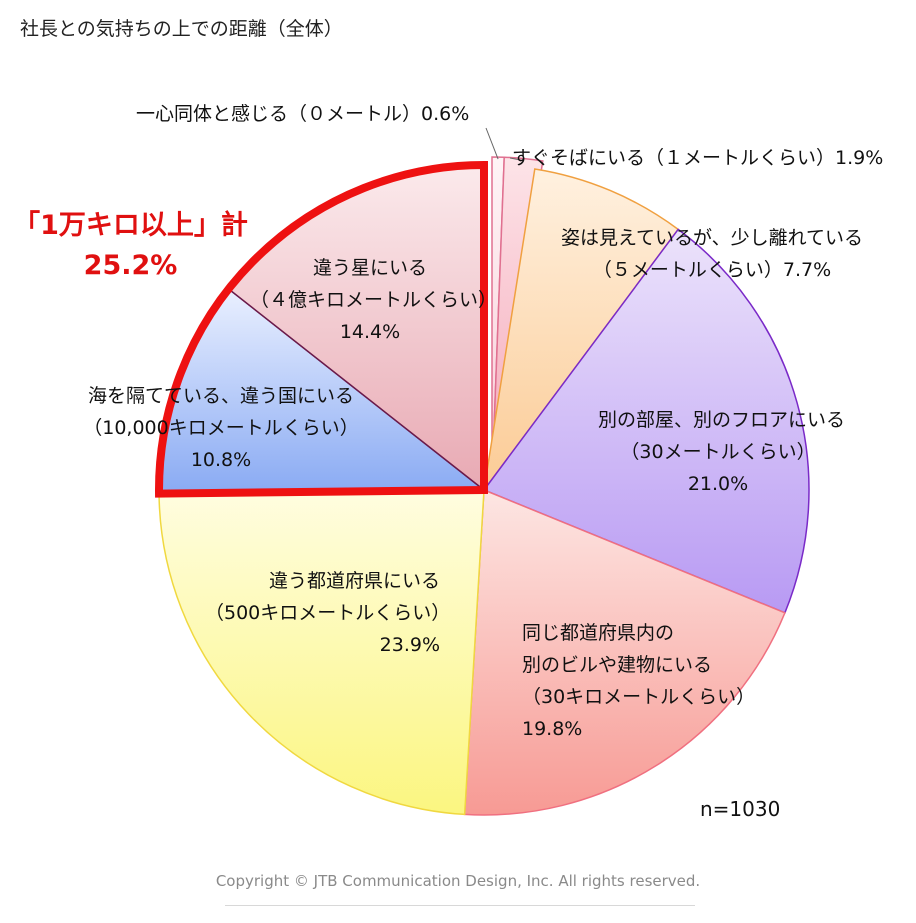 This screenshot has width=916, height=923. I want to click on slice-label-line: 14.4%, so click(370, 332).